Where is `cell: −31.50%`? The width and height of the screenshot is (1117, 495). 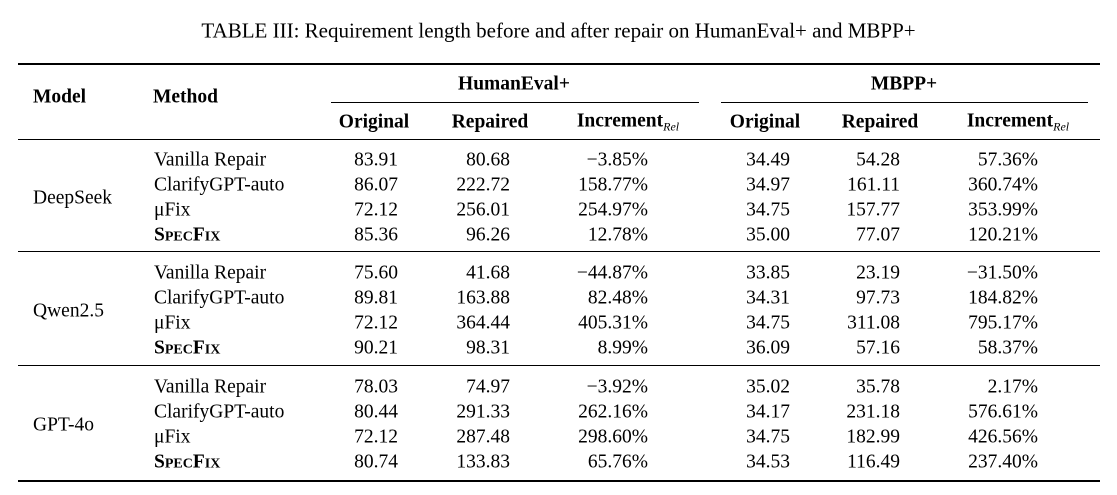
cell: −31.50% is located at coordinates (1002, 273).